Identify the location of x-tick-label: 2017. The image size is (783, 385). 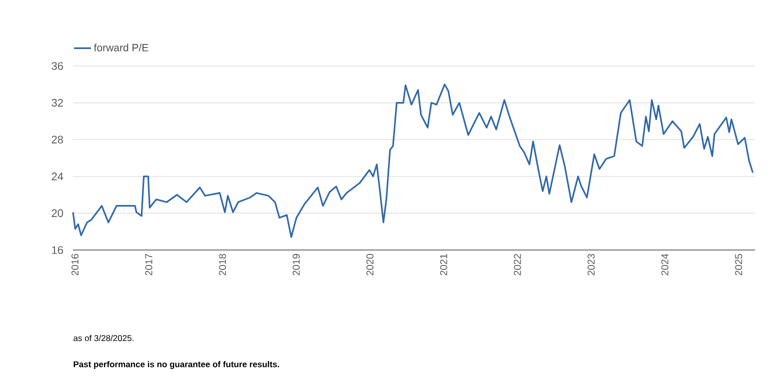
(148, 265).